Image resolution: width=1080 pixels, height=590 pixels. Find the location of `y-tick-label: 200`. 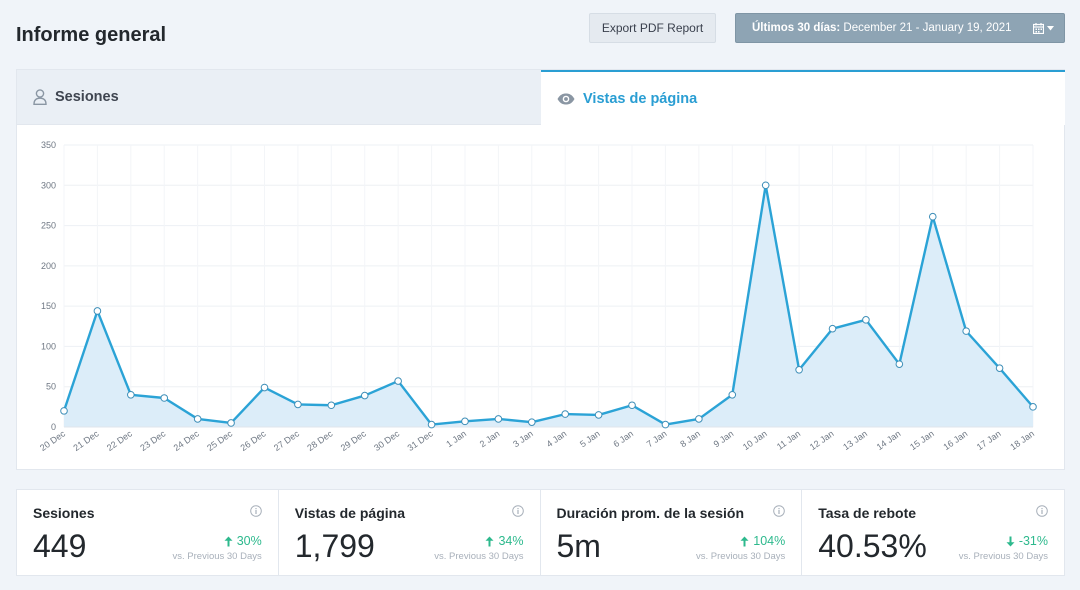

y-tick-label: 200 is located at coordinates (48, 266).